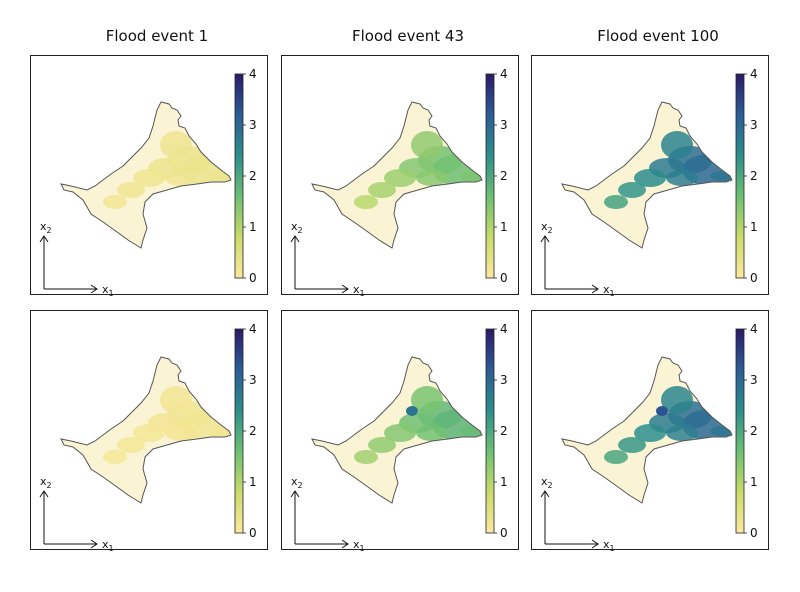  I want to click on heatmap-panel-3: x2 x1 0 1 2 3 4, so click(650, 175).